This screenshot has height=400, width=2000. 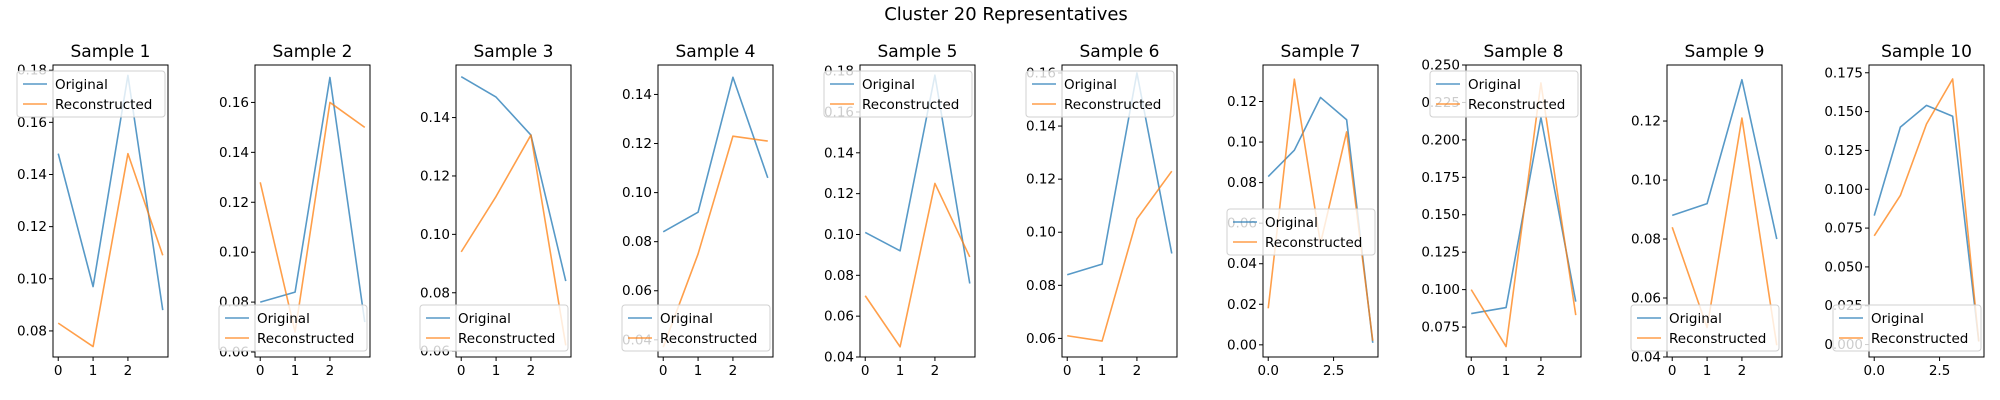 What do you see at coordinates (918, 52) in the screenshot?
I see `subplot-title: Sample 5` at bounding box center [918, 52].